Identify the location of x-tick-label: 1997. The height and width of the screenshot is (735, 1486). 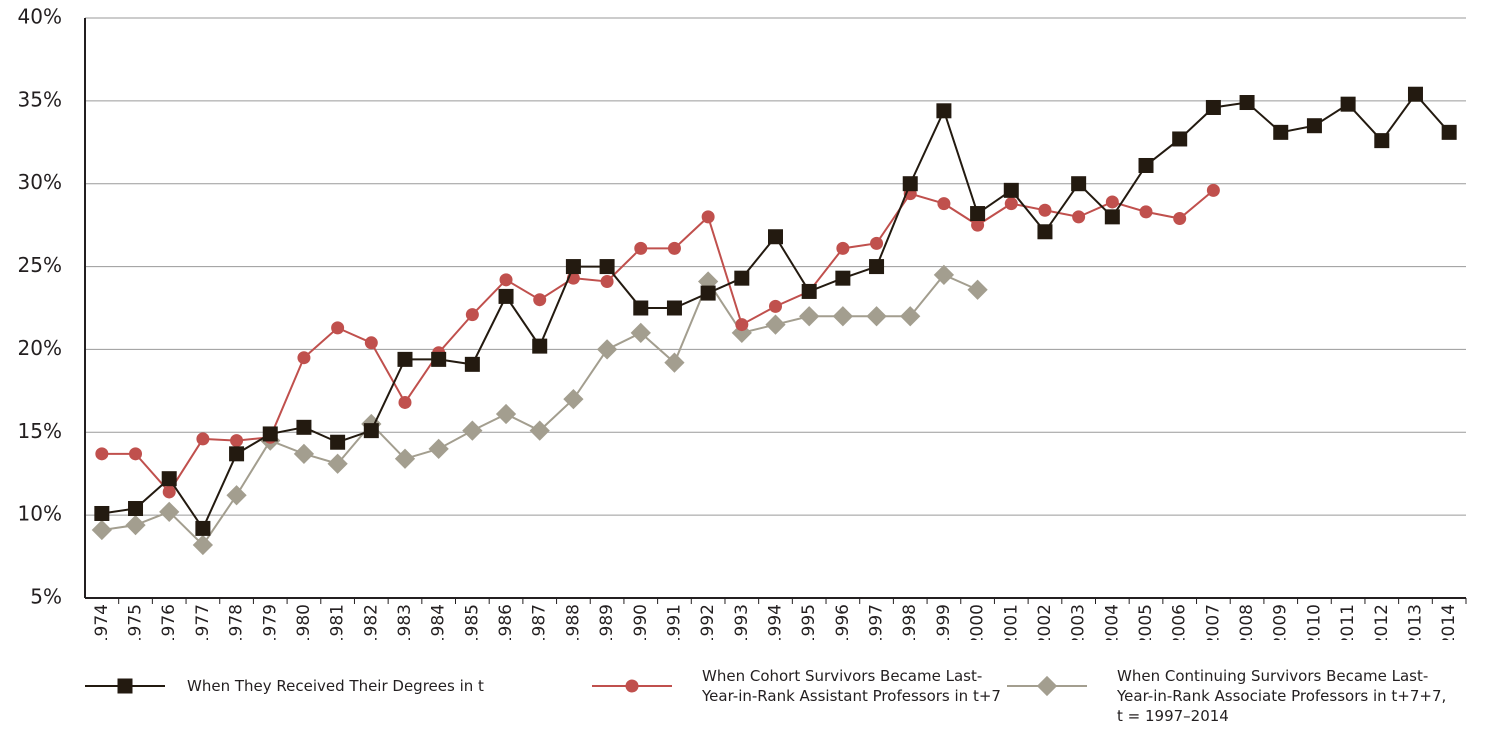
(877, 622).